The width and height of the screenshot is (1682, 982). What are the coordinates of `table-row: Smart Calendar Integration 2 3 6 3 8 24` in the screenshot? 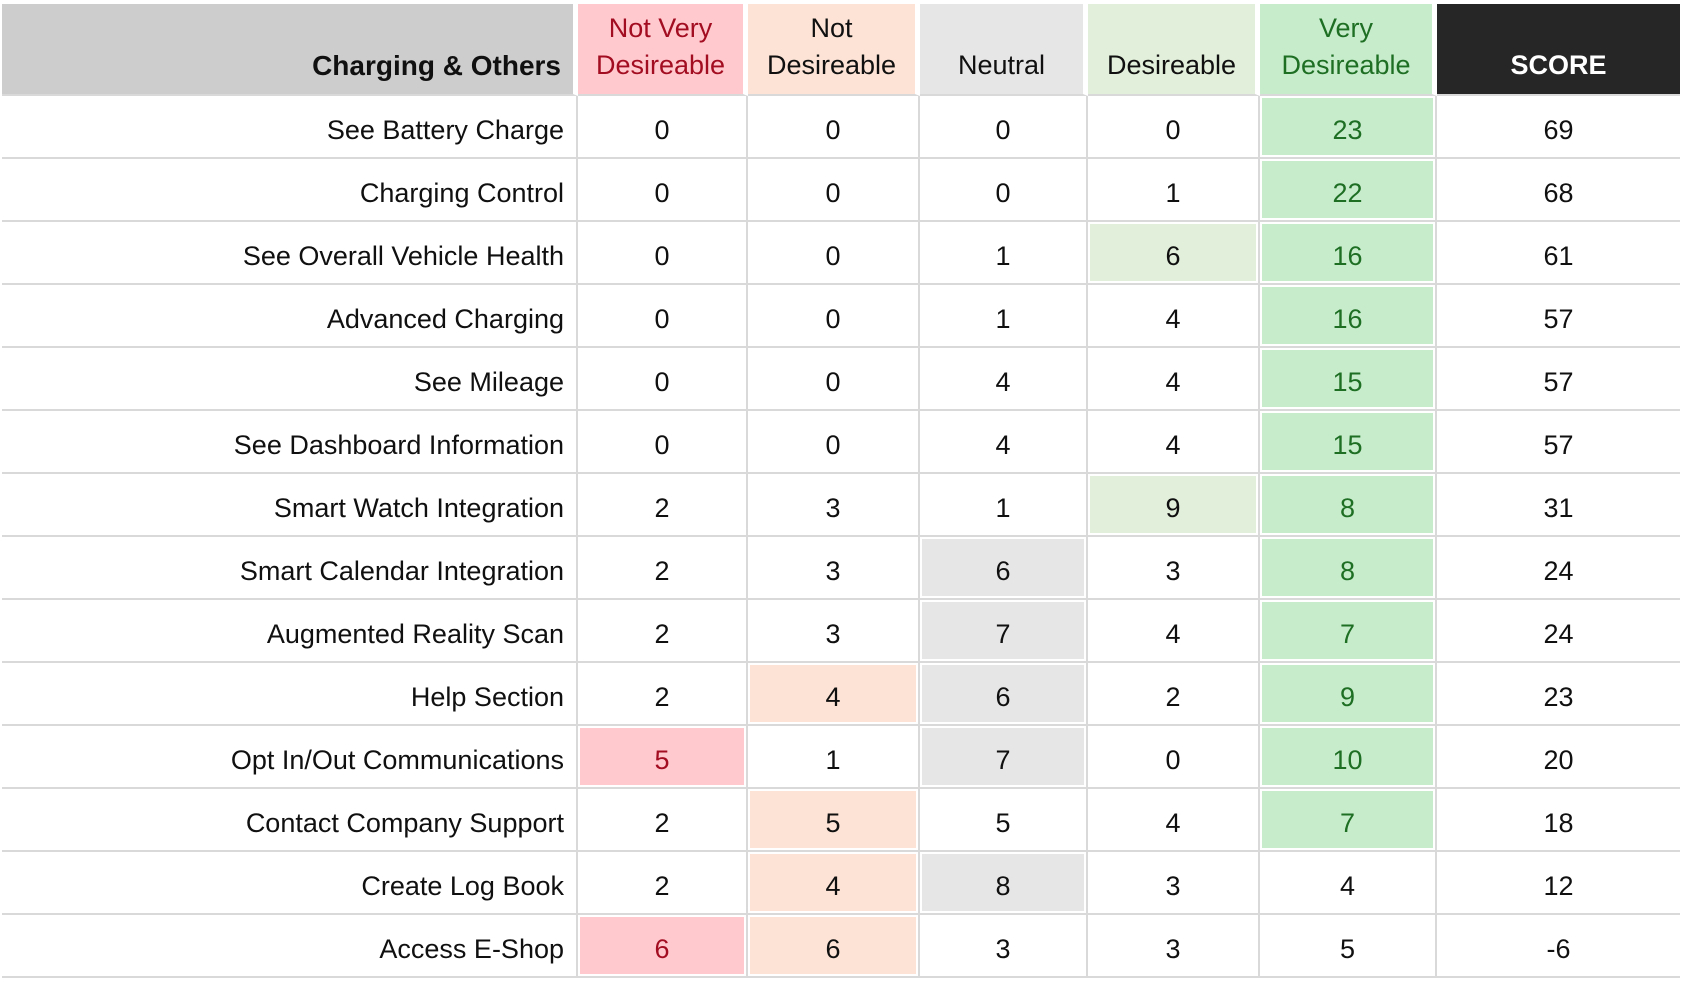 It's located at (841, 568).